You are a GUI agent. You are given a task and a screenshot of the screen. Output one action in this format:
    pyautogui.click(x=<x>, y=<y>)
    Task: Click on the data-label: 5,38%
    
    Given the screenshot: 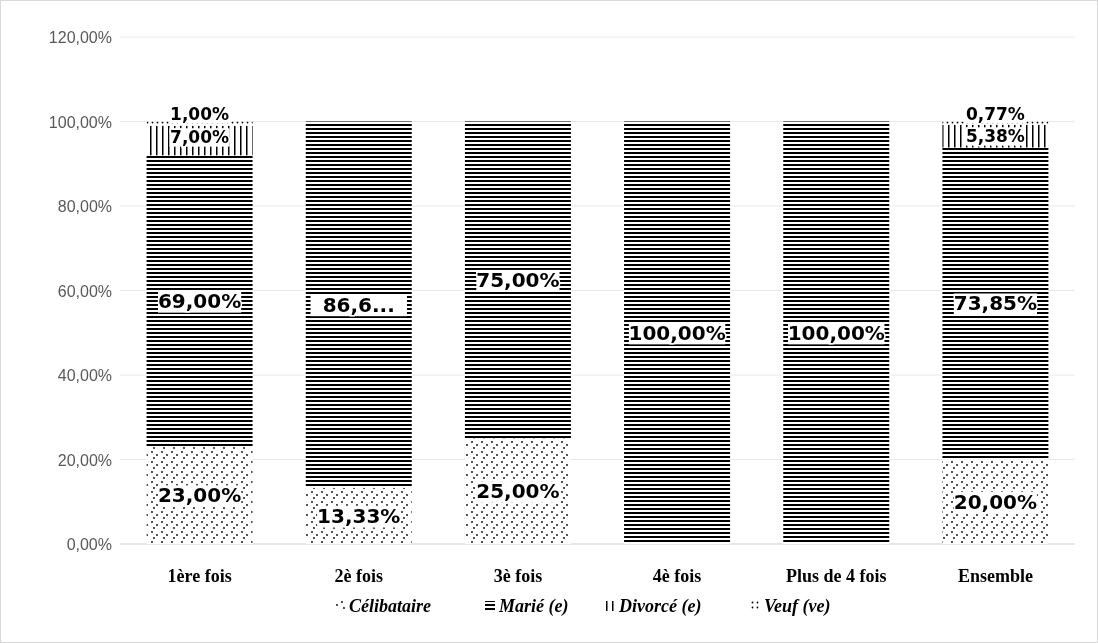 What is the action you would take?
    pyautogui.click(x=995, y=135)
    